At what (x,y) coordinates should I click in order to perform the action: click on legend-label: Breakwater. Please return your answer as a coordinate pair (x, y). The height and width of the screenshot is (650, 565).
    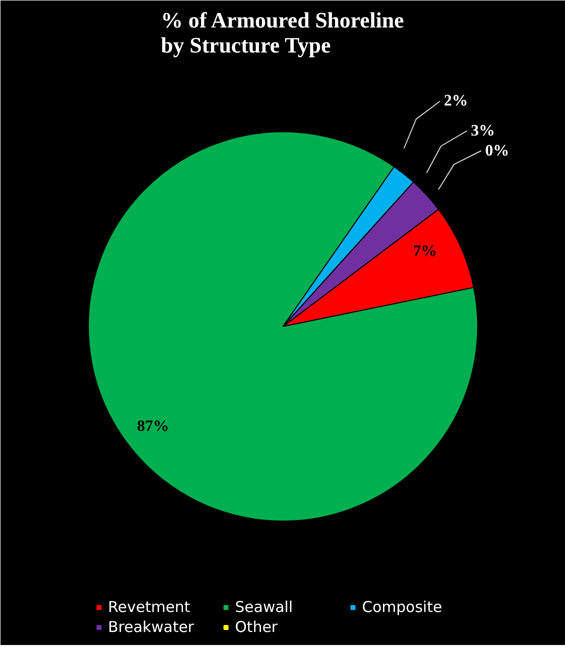
    Looking at the image, I should click on (151, 627).